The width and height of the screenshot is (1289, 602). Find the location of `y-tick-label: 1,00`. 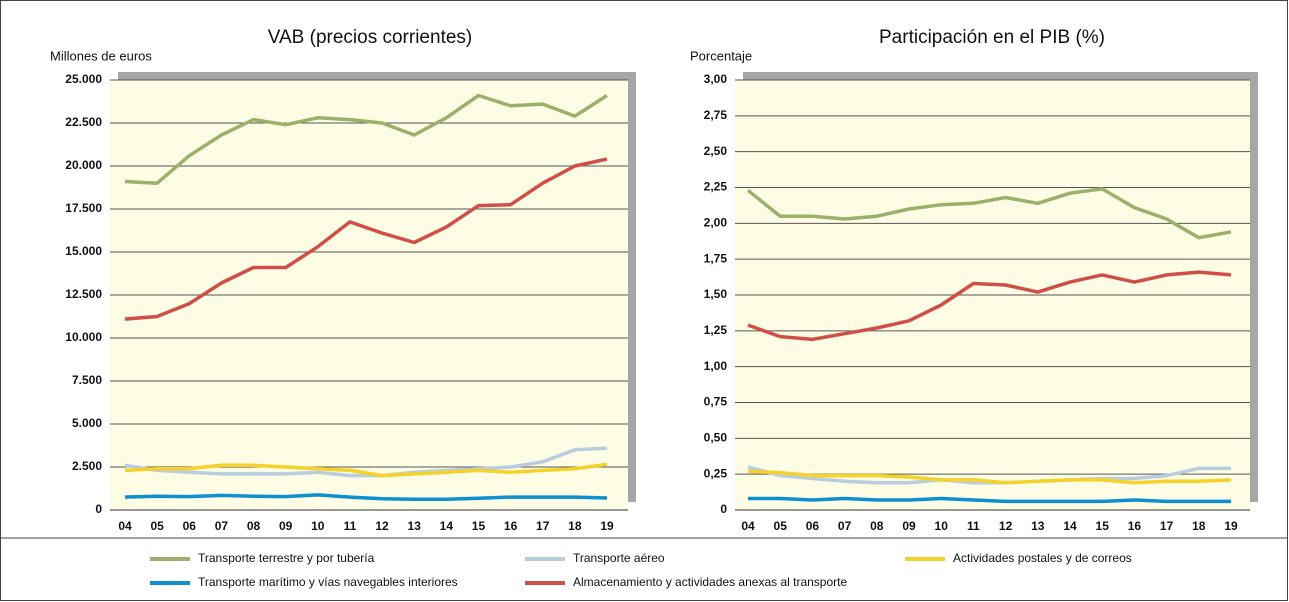

y-tick-label: 1,00 is located at coordinates (716, 366).